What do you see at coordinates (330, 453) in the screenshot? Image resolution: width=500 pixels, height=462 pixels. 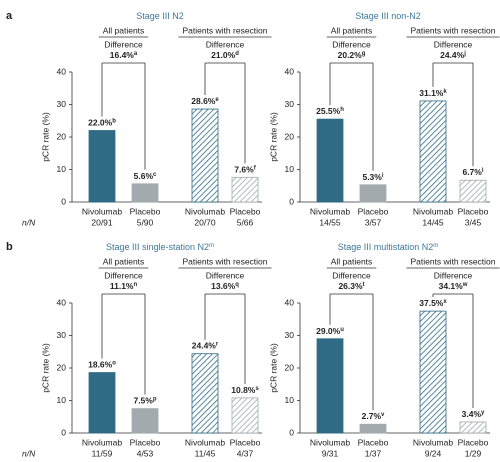 I see `count-label: 9/31` at bounding box center [330, 453].